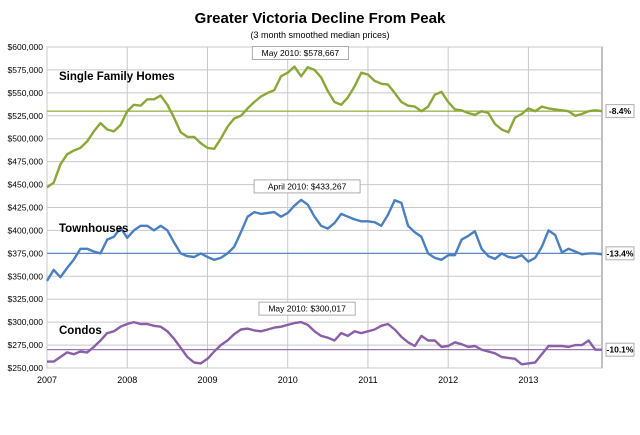 The width and height of the screenshot is (640, 435). What do you see at coordinates (26, 208) in the screenshot?
I see `y-tick-label: $425,000` at bounding box center [26, 208].